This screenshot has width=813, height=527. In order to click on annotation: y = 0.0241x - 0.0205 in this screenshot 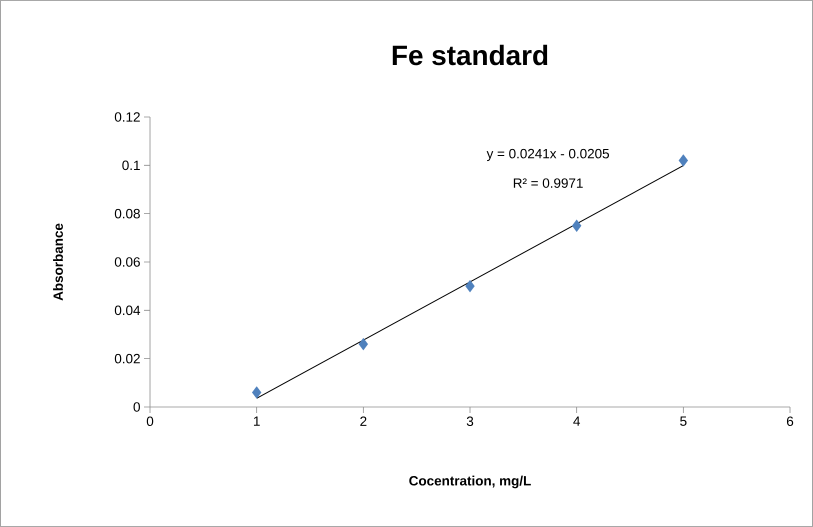, I will do `click(548, 155)`.